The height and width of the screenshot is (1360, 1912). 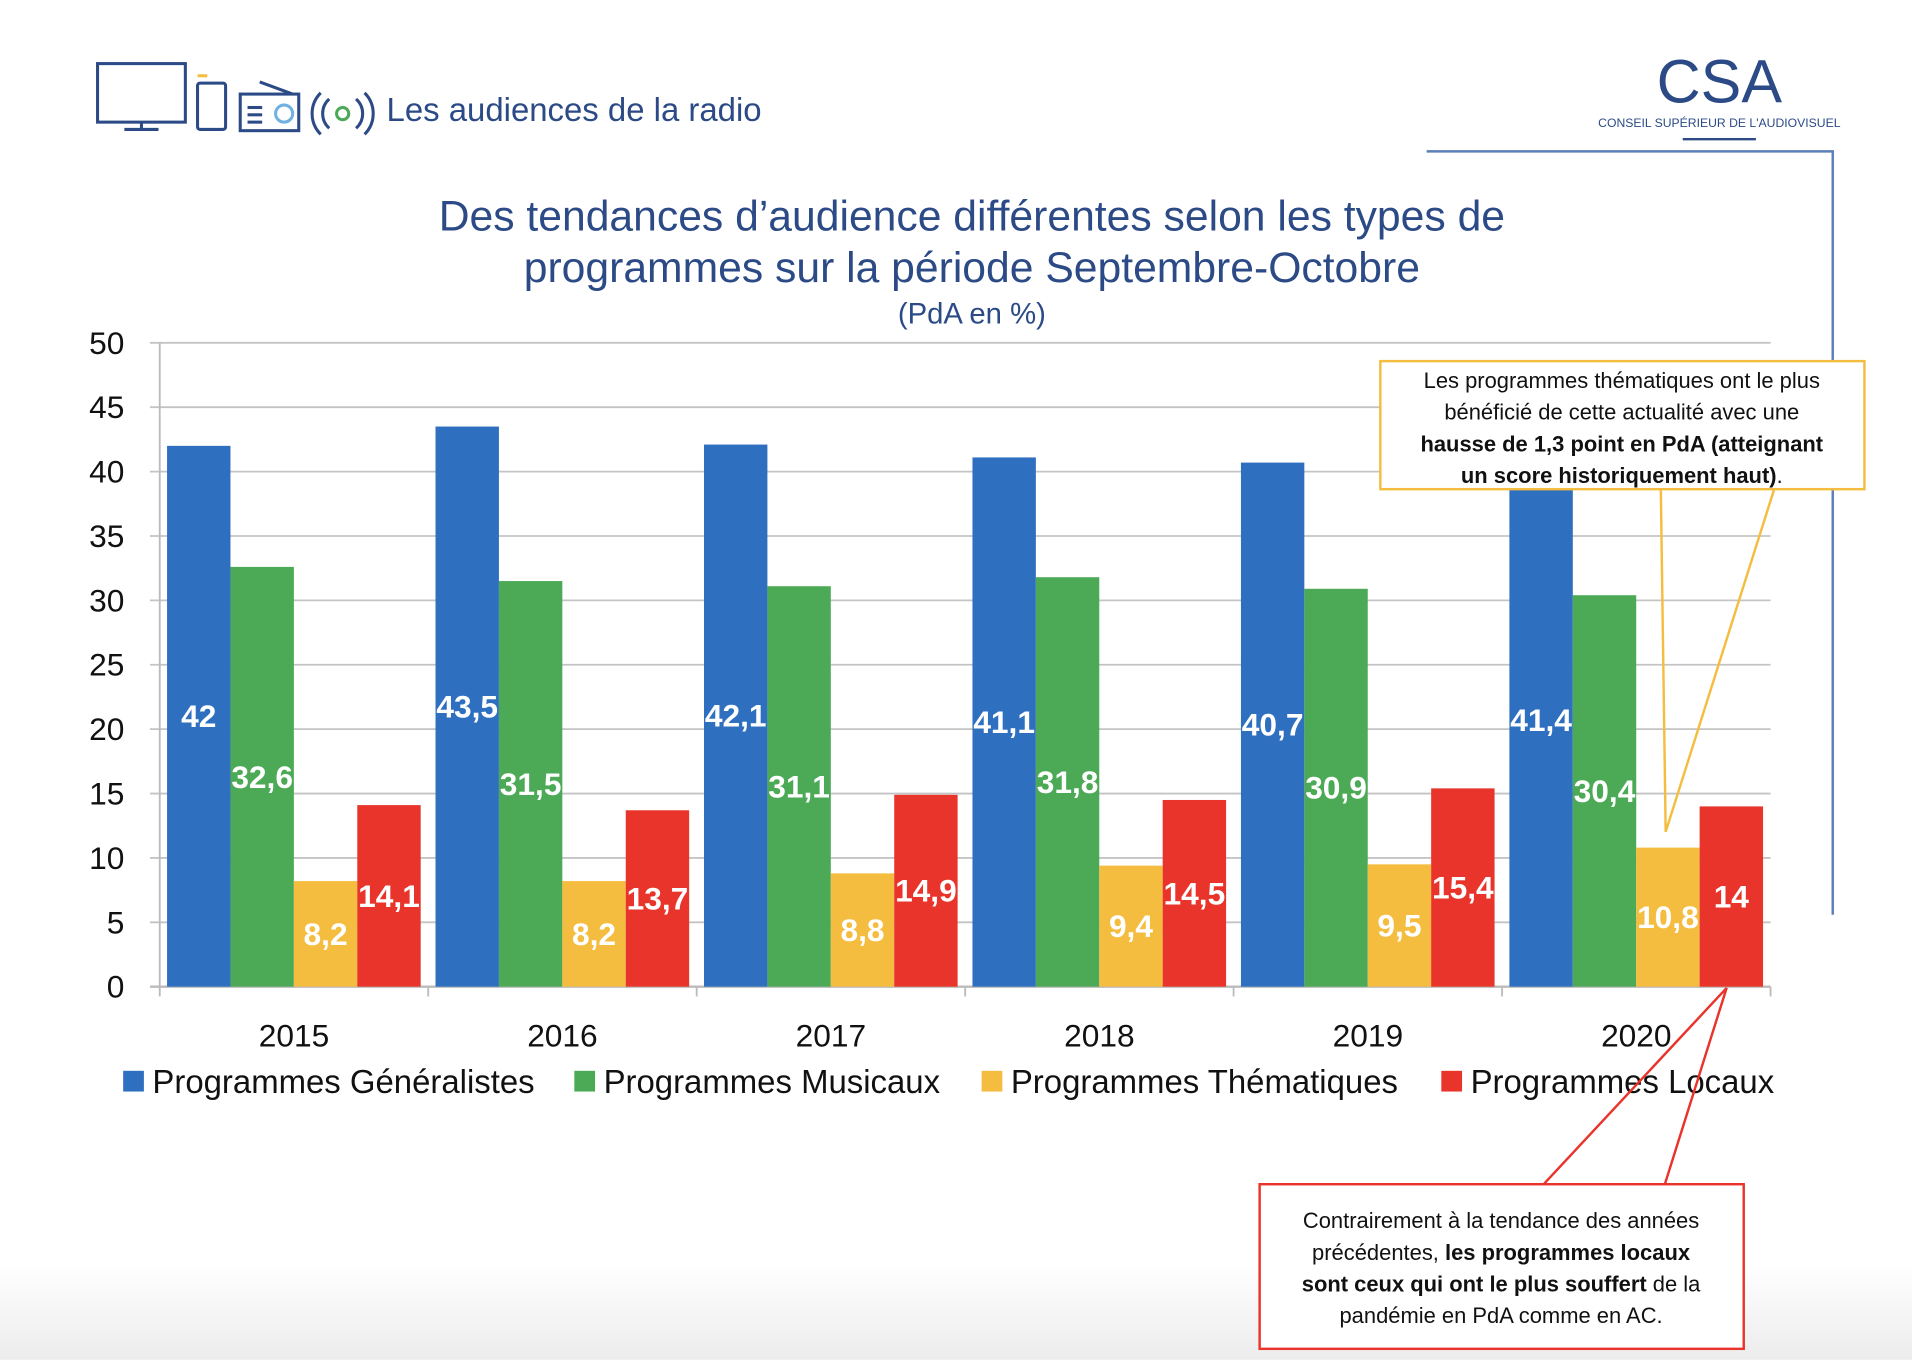 What do you see at coordinates (1719, 122) in the screenshot?
I see `csa-logo-subtitle: CONSEIL SUPÉRIEUR DE L'AUDIOVISUEL` at bounding box center [1719, 122].